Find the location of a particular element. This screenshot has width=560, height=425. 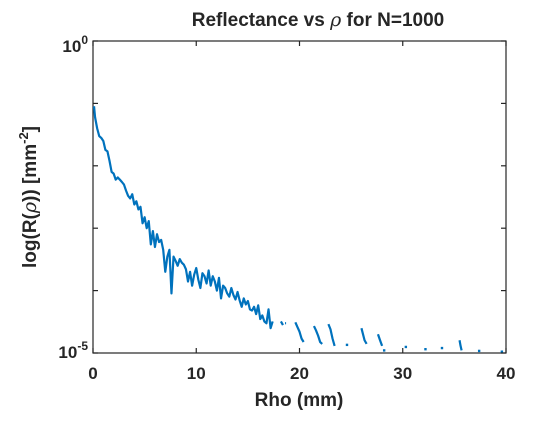

y-label-symbol: ρ is located at coordinates (30, 207).